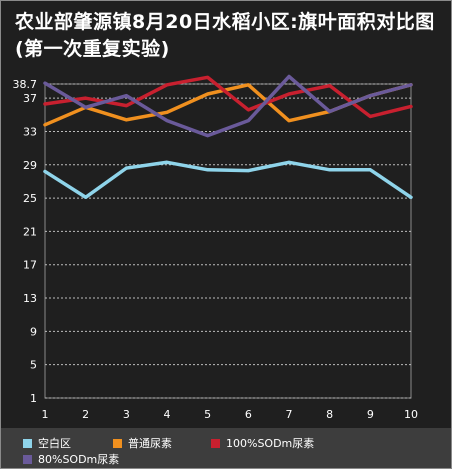  I want to click on legend-label: 空白区, so click(54, 443).